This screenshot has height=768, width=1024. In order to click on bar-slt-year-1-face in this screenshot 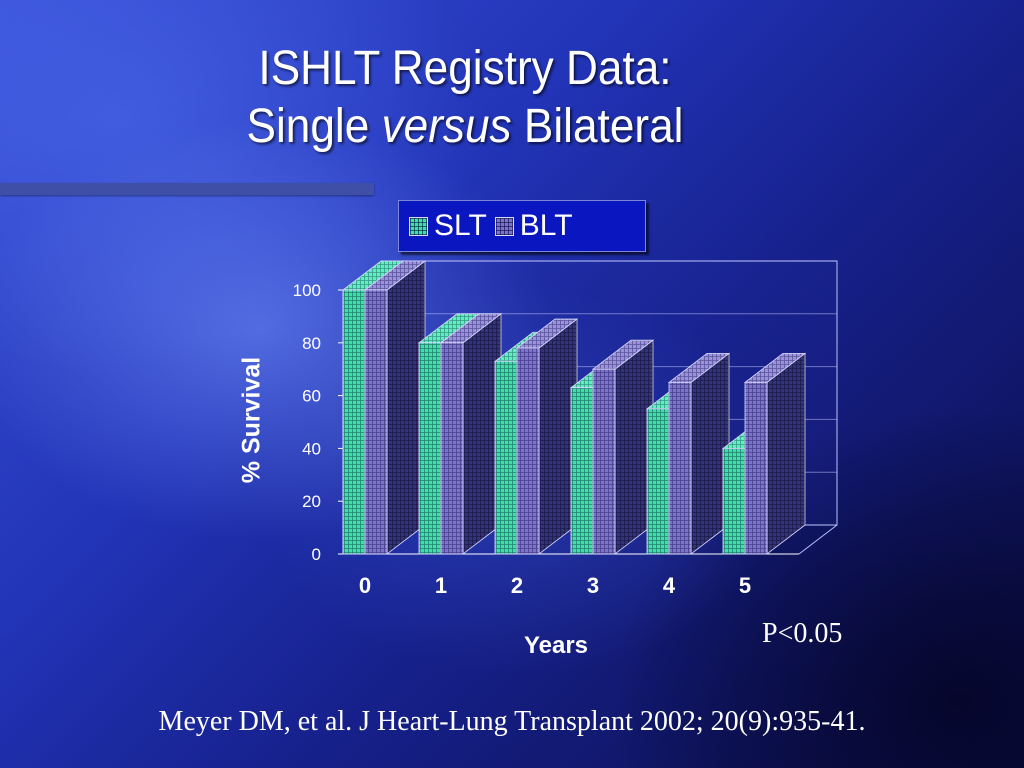, I will do `click(430, 448)`.